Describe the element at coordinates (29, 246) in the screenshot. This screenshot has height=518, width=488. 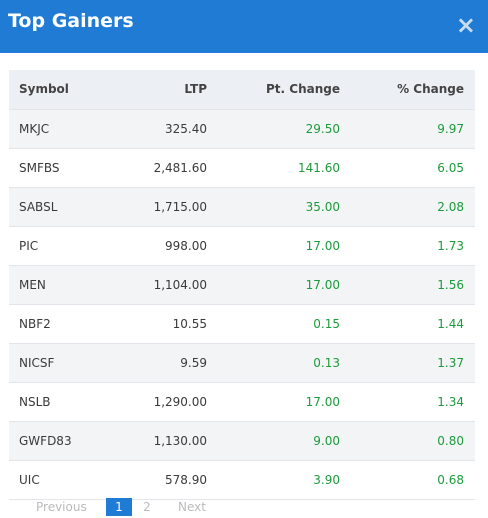
I see `table-cell: PIC` at that location.